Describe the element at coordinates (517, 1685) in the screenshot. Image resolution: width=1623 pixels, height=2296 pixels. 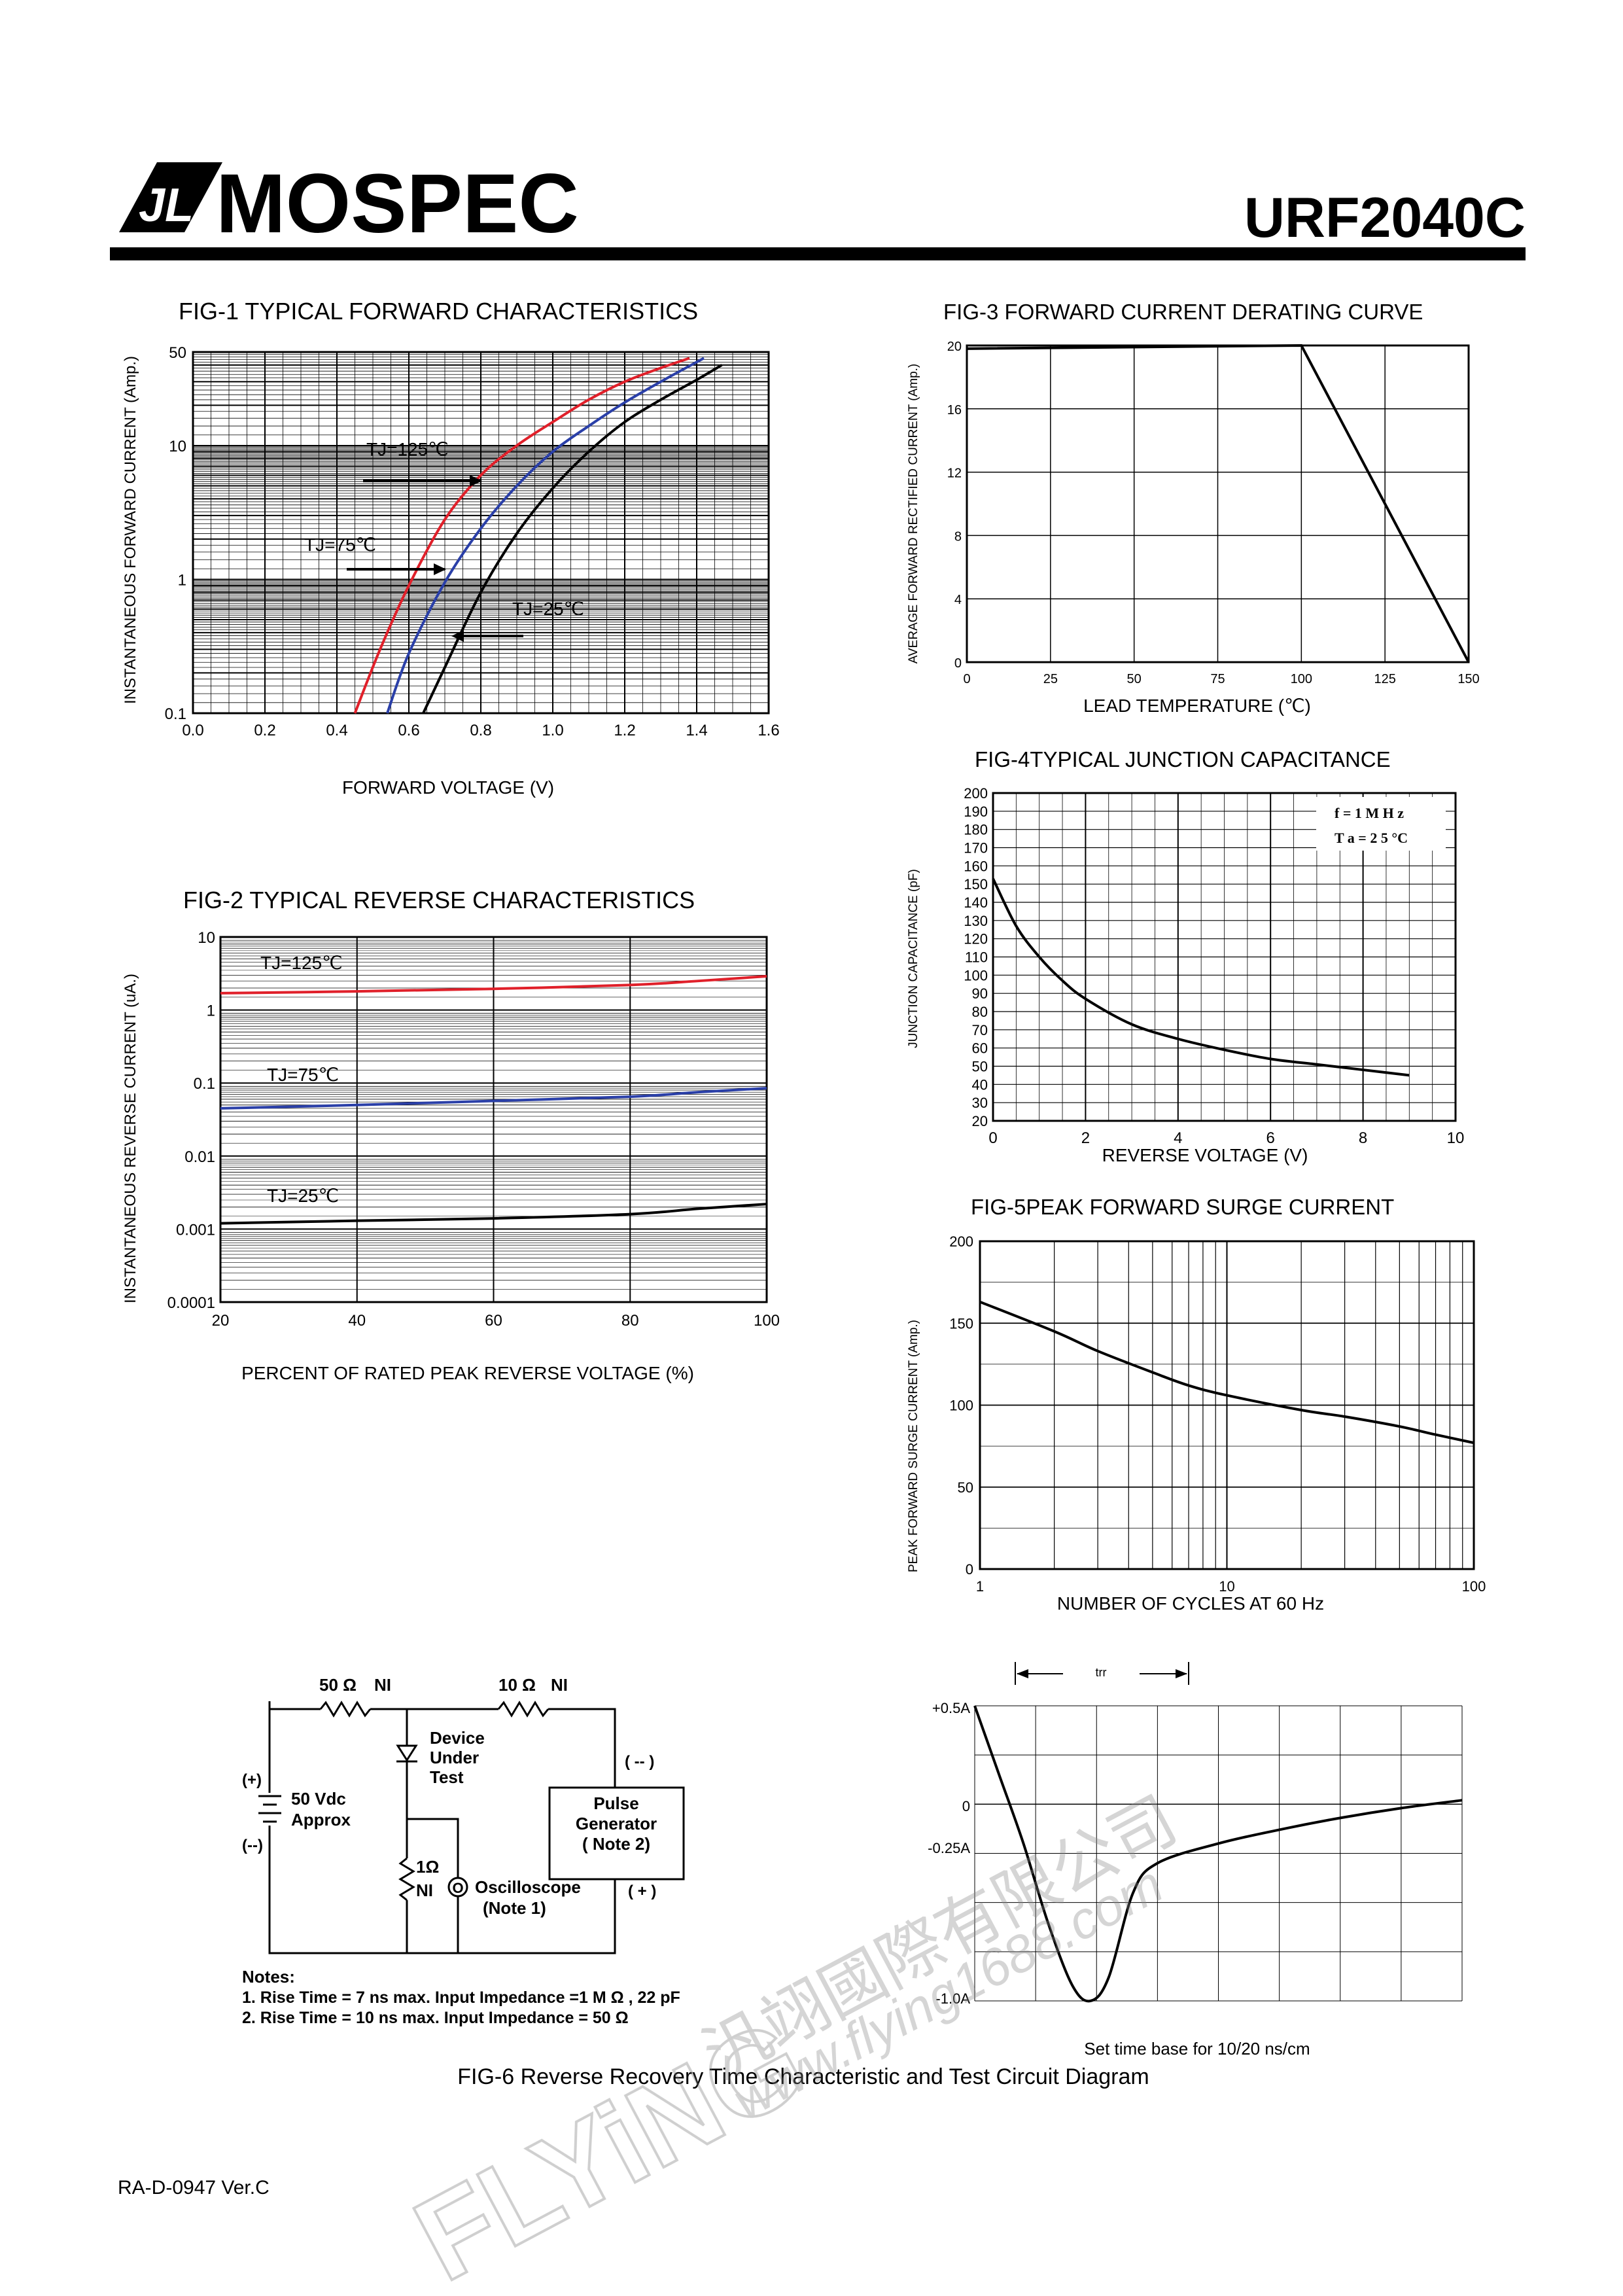
I see `r2-label: 10 Ω` at that location.